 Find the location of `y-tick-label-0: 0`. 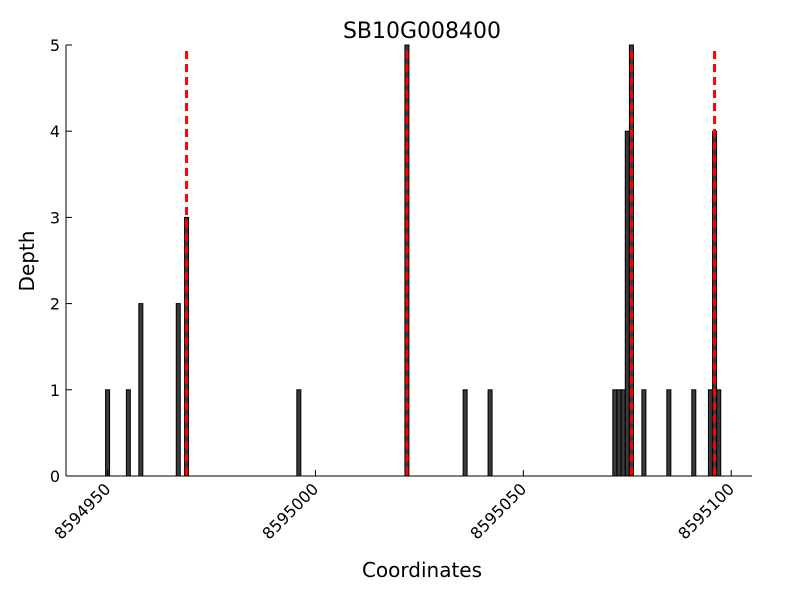

y-tick-label-0: 0 is located at coordinates (55, 476).